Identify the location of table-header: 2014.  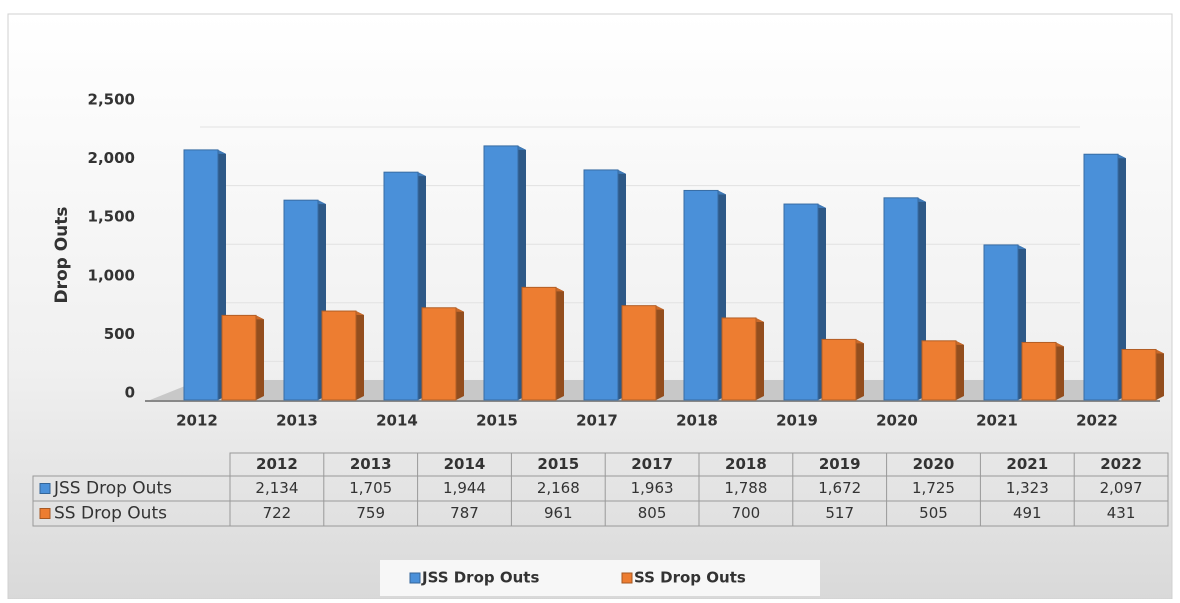
(465, 464).